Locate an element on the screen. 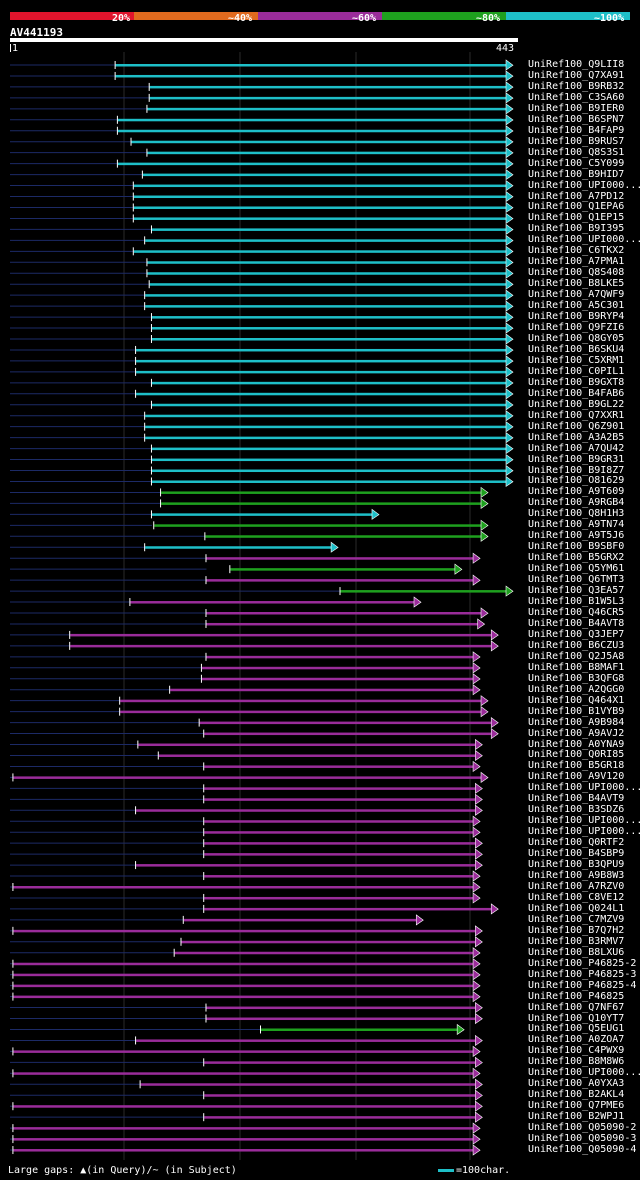 The width and height of the screenshot is (640, 1180). hit-label: UniRef100_B9I395 is located at coordinates (576, 229).